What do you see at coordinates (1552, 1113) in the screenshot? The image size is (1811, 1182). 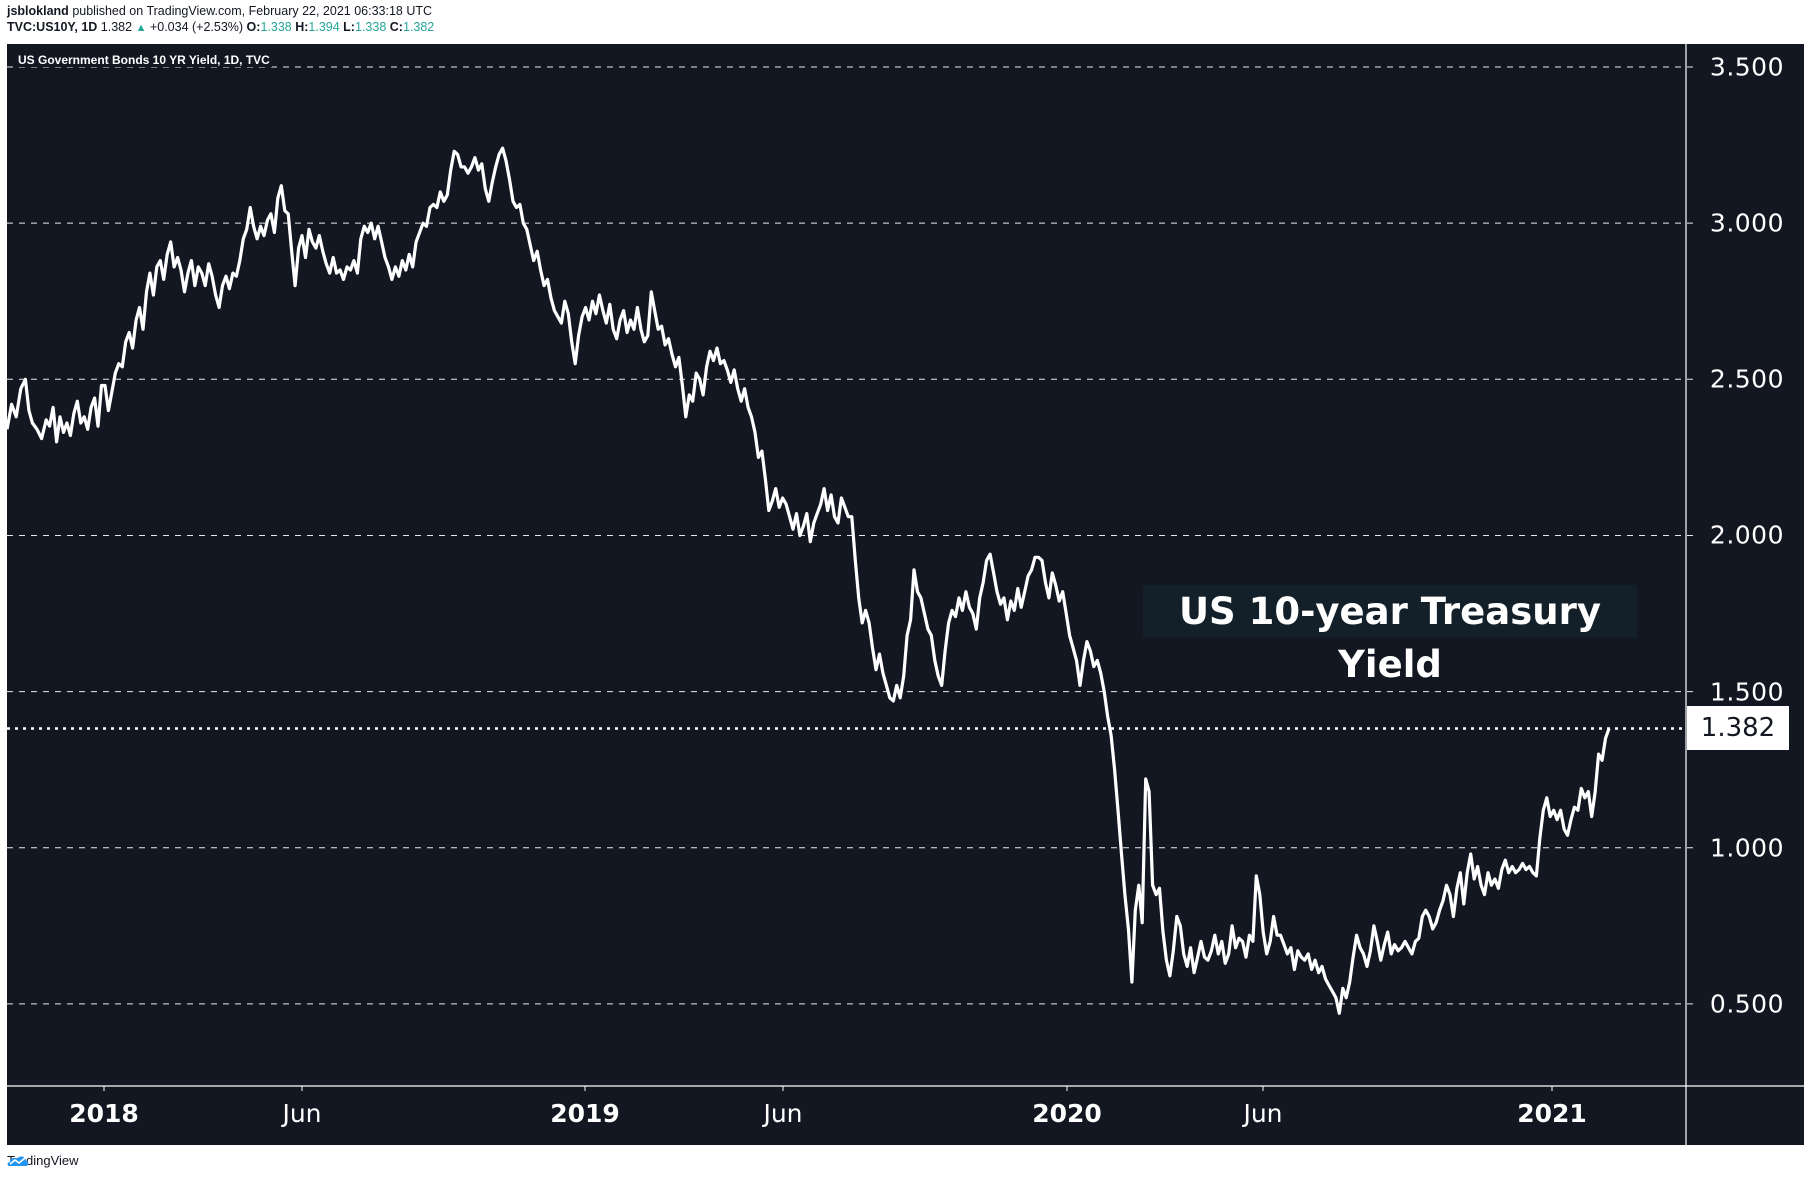 I see `x-tick-label: 2021` at bounding box center [1552, 1113].